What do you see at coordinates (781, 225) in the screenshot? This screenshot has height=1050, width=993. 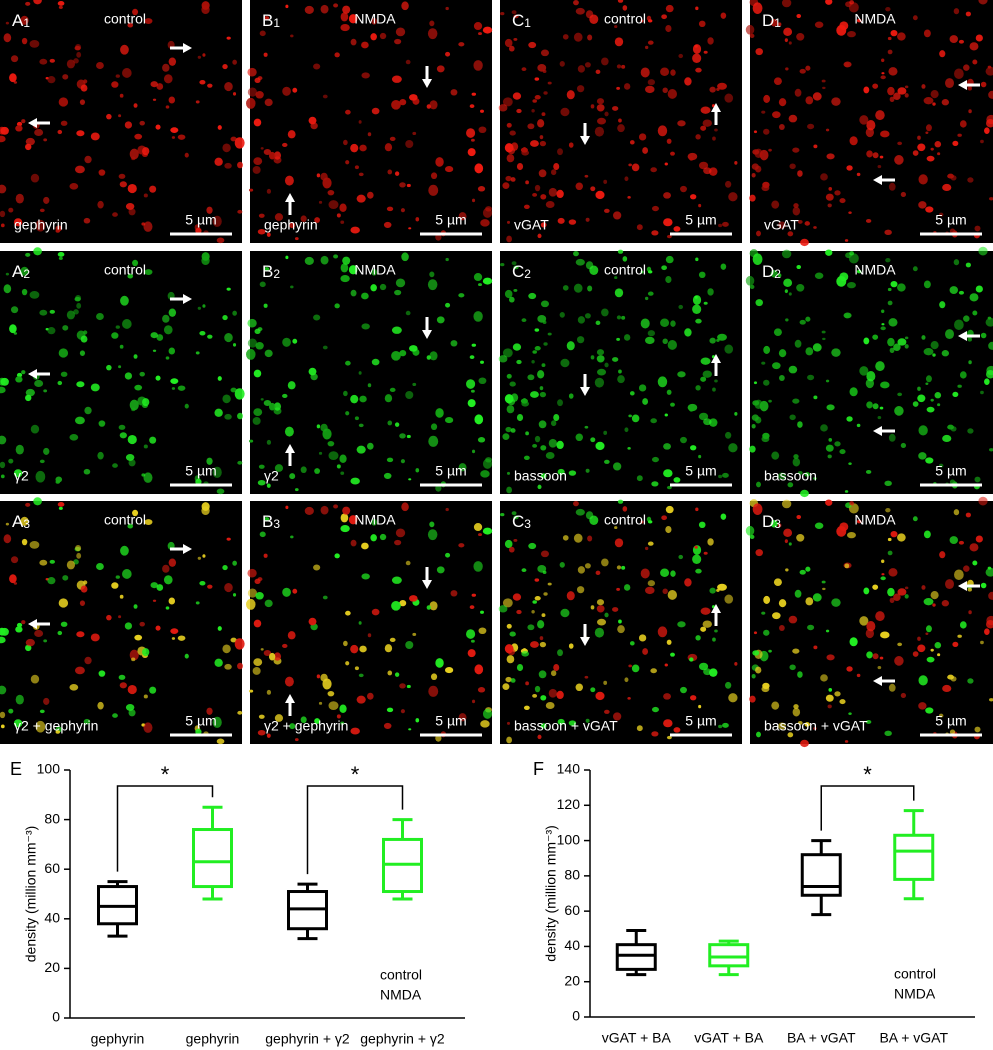 I see `stain-label: vGAT` at bounding box center [781, 225].